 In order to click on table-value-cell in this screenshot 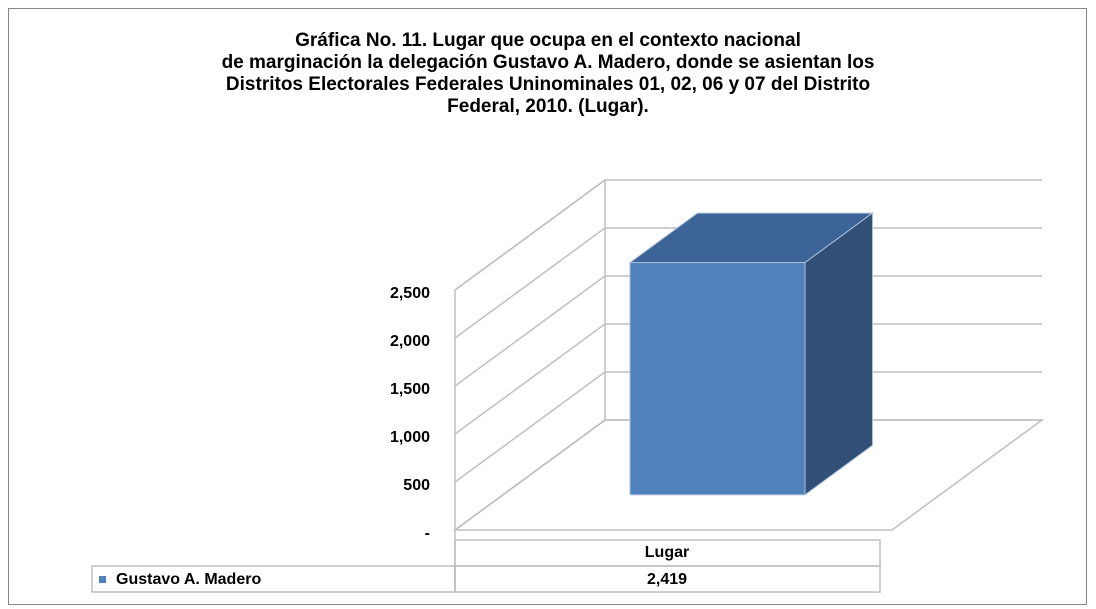, I will do `click(667, 579)`.